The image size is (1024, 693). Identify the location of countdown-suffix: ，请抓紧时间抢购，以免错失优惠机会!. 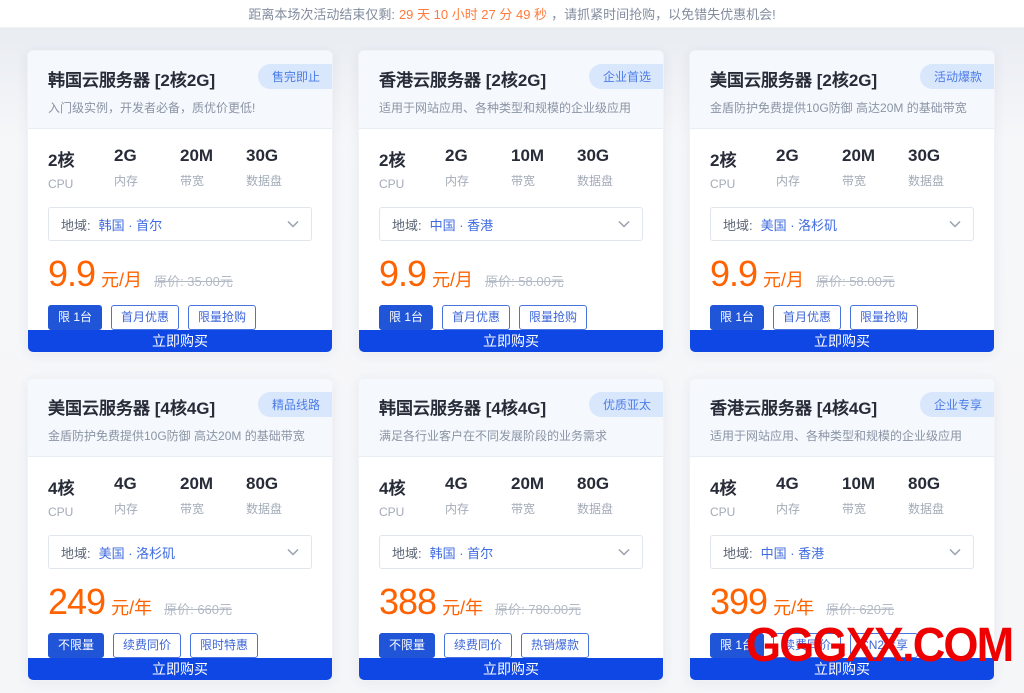
(663, 14).